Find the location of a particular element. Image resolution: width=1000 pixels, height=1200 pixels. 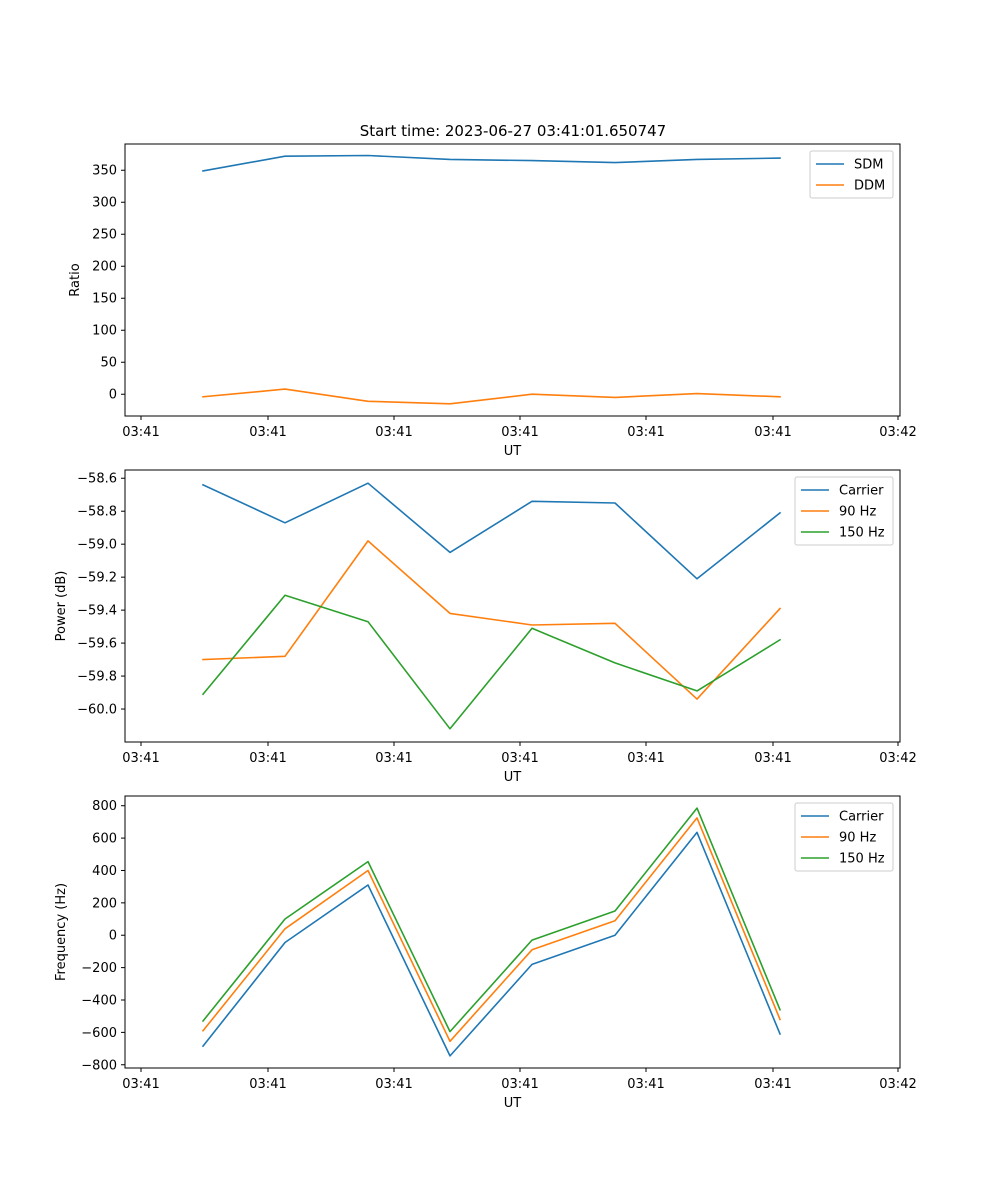

y-tick-label: −600 is located at coordinates (99, 1033).